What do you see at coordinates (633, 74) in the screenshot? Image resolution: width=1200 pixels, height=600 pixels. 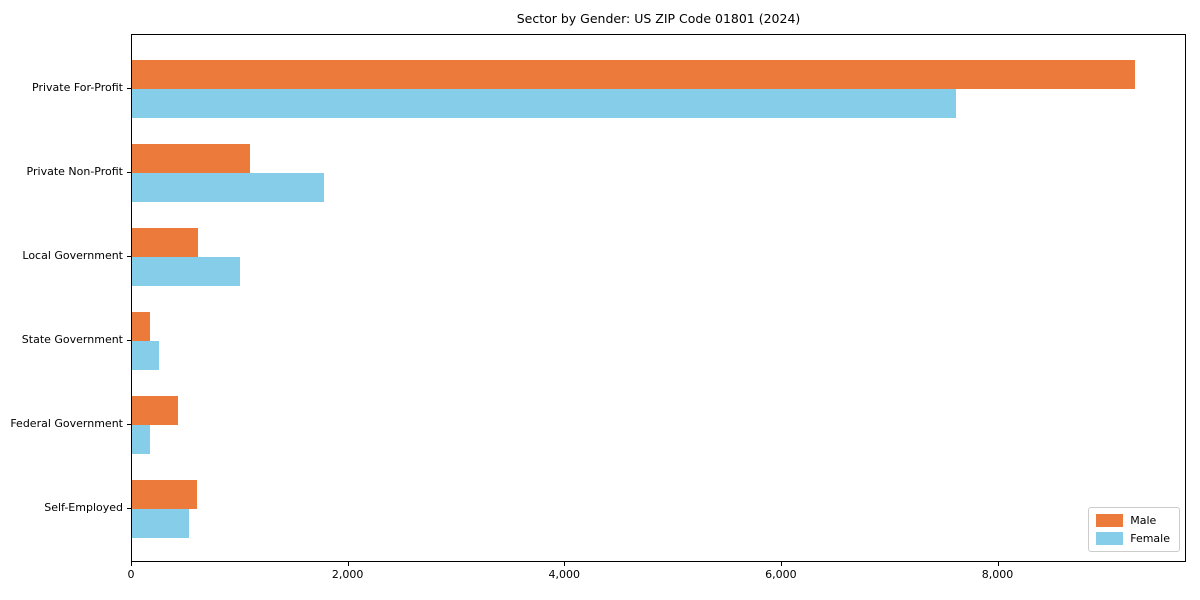 I see `bar-male-private-for-profit` at bounding box center [633, 74].